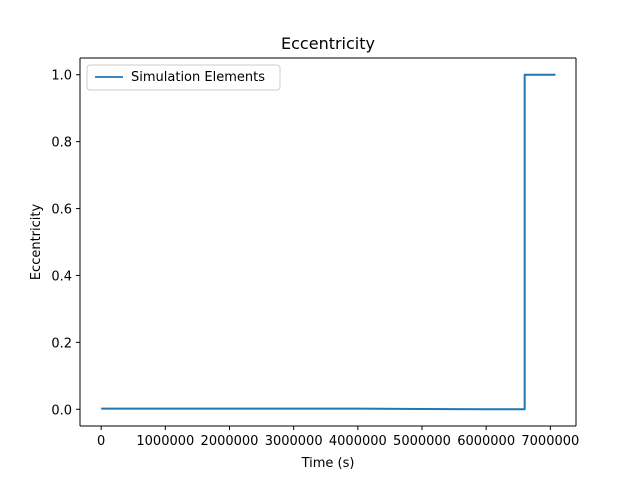  Describe the element at coordinates (61, 276) in the screenshot. I see `y-tick-label: 0.4` at that location.